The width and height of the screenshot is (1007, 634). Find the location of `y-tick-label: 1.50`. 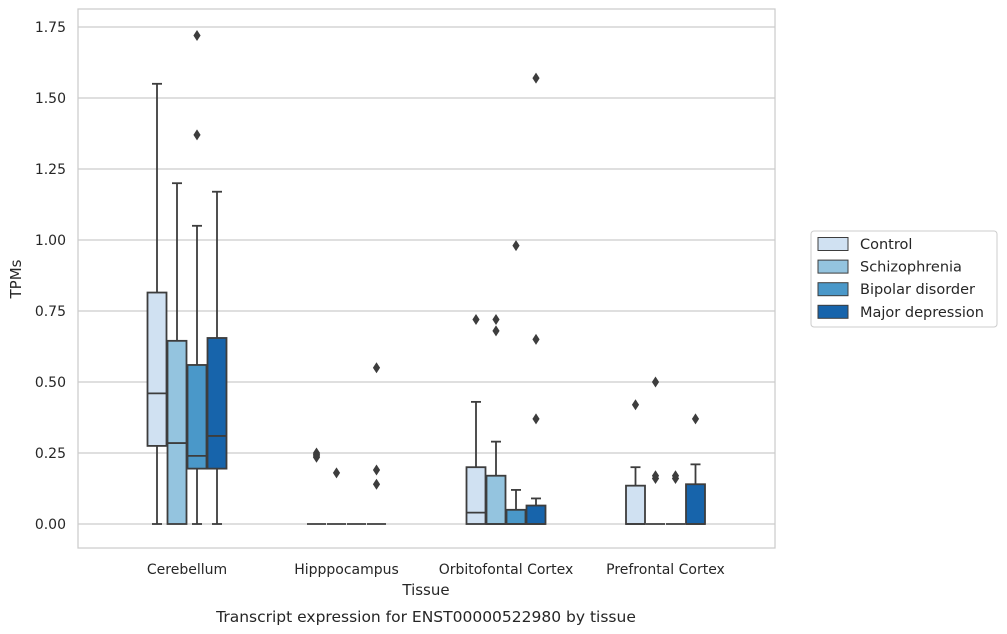

y-tick-label: 1.50 is located at coordinates (50, 99).